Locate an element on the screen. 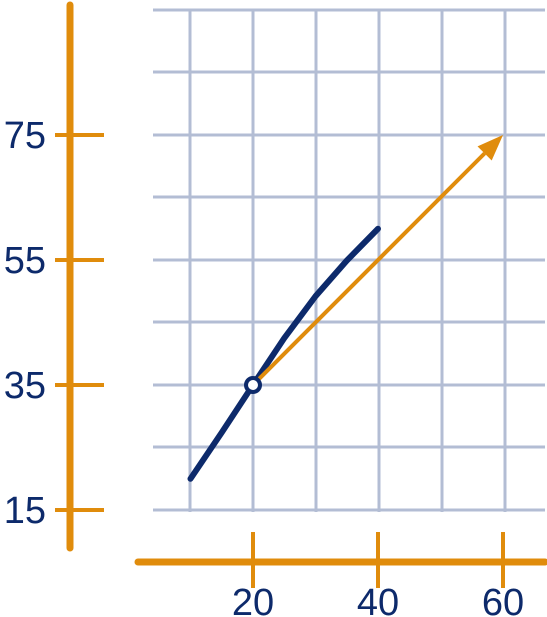 The width and height of the screenshot is (547, 617). x-tick-label: 40 is located at coordinates (378, 599).